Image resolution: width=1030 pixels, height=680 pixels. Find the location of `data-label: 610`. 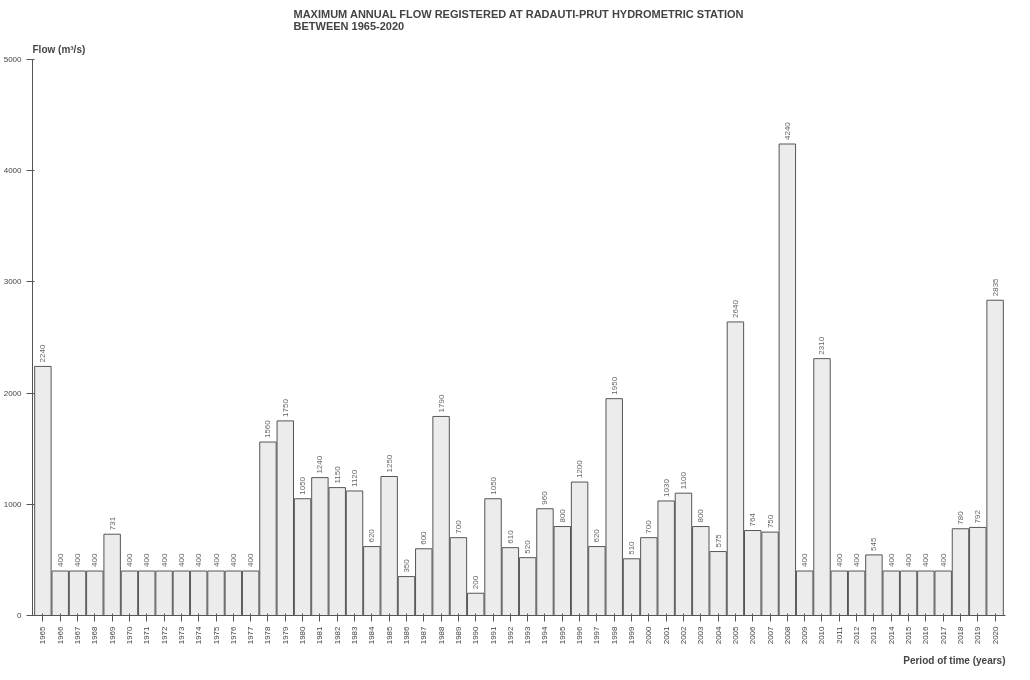

data-label: 610 is located at coordinates (510, 536).